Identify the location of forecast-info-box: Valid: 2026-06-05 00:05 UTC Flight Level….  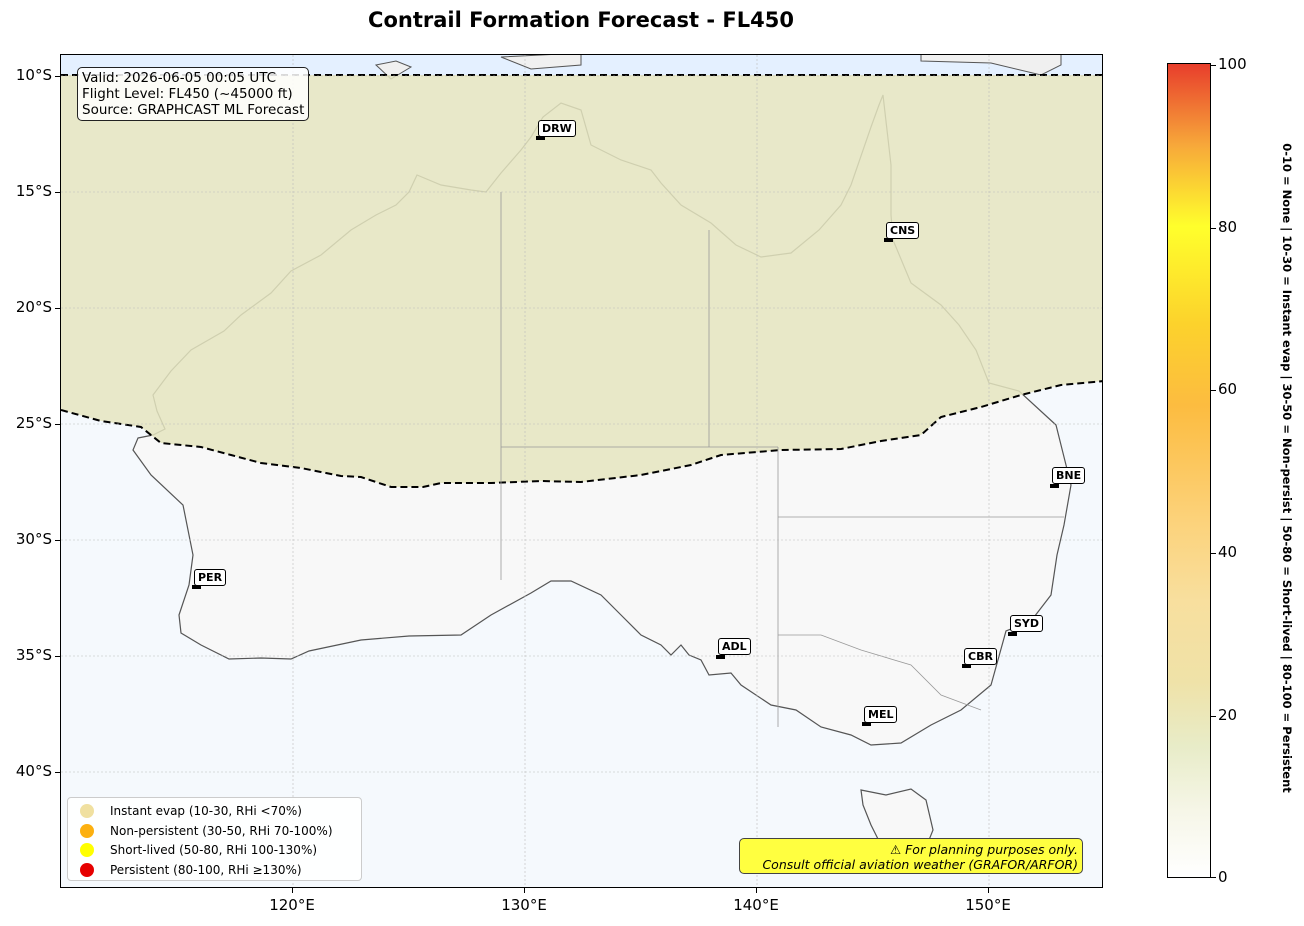
(193, 94).